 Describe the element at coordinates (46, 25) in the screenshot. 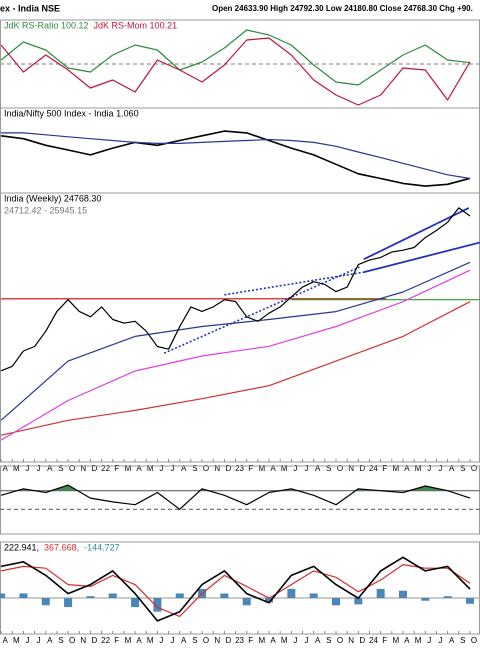

I see `panel-label: JdK RS-Ratio 100.12` at that location.